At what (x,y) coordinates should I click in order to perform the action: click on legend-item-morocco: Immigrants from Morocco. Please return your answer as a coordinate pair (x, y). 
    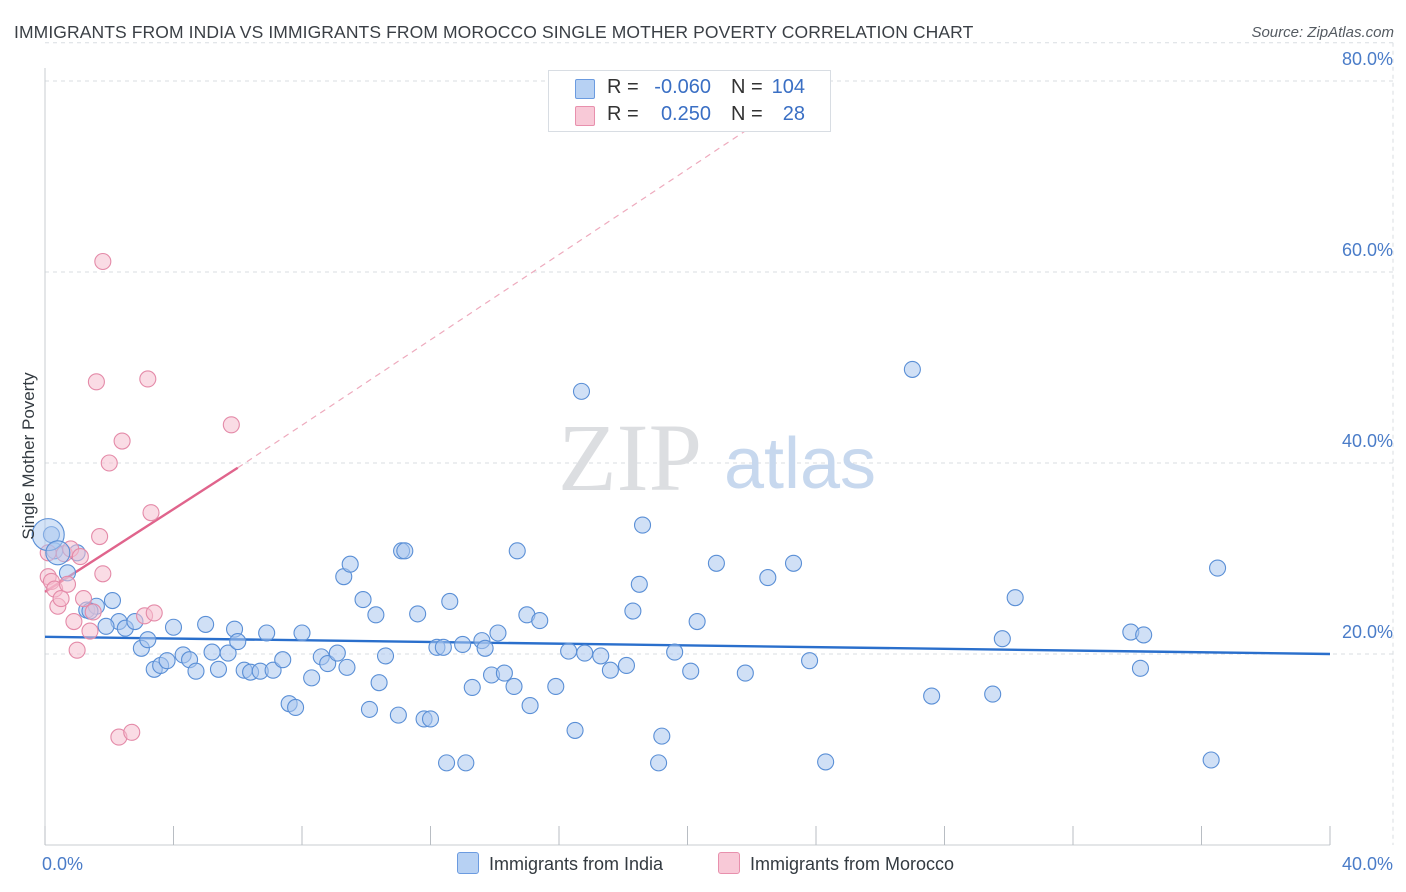
    Looking at the image, I should click on (836, 863).